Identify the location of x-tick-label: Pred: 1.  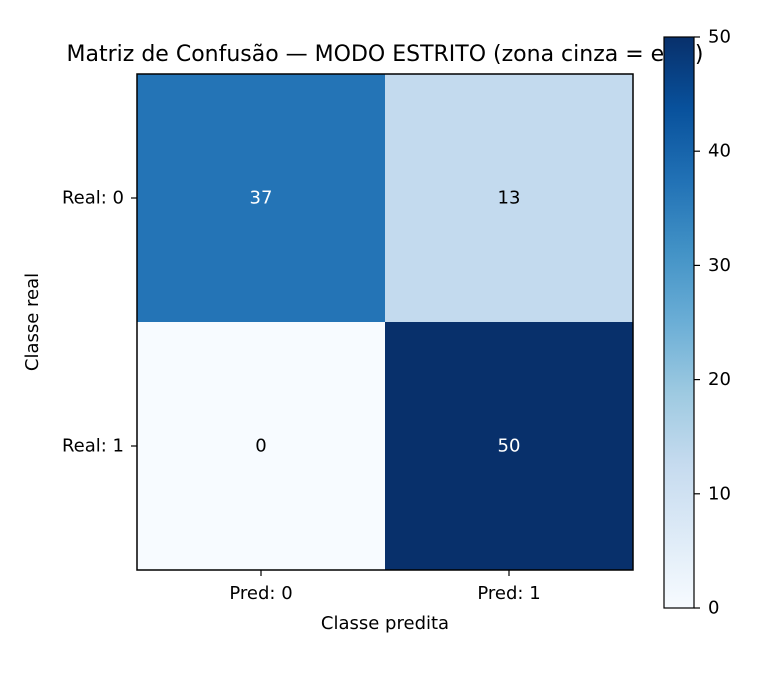
(508, 593).